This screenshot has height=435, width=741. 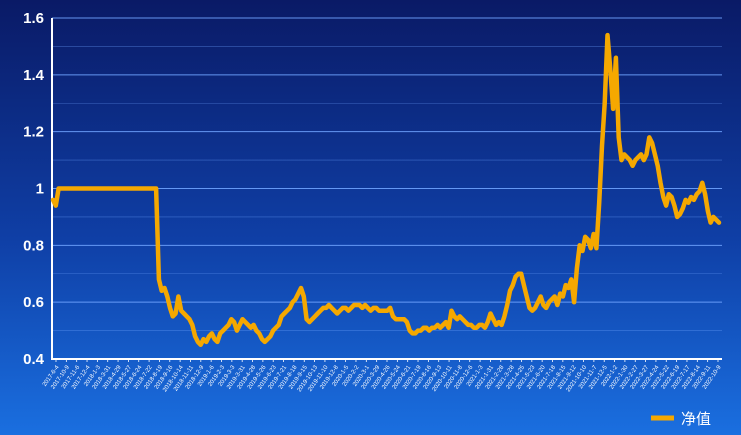 What do you see at coordinates (34, 75) in the screenshot?
I see `y-tick-label: 1.4` at bounding box center [34, 75].